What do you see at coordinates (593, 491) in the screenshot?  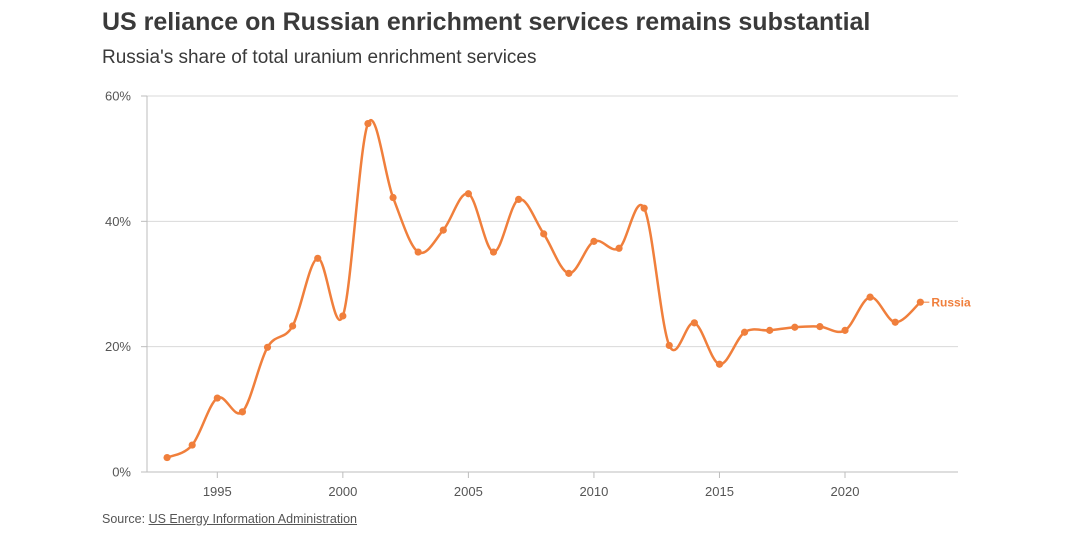 I see `x-tick-label: 2010` at bounding box center [593, 491].